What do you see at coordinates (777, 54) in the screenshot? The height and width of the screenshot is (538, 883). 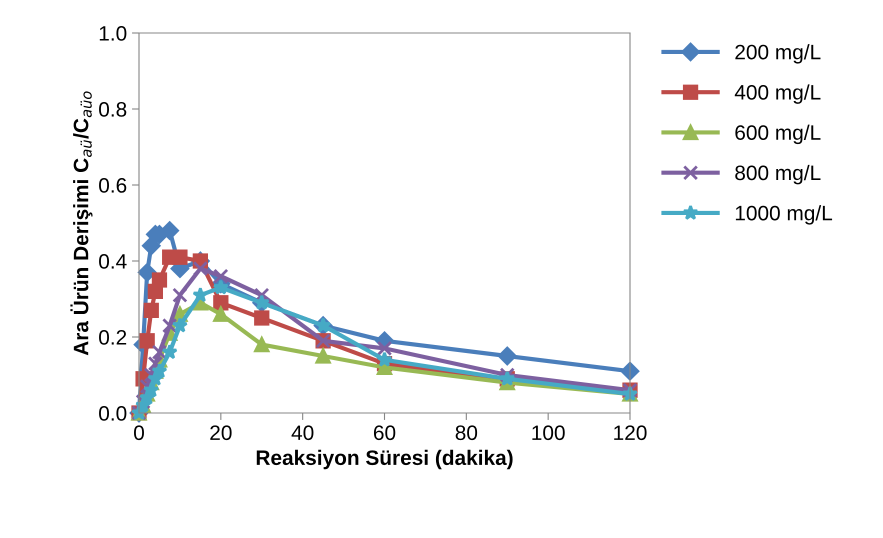 I see `legend-label: 200 mg/L` at bounding box center [777, 54].